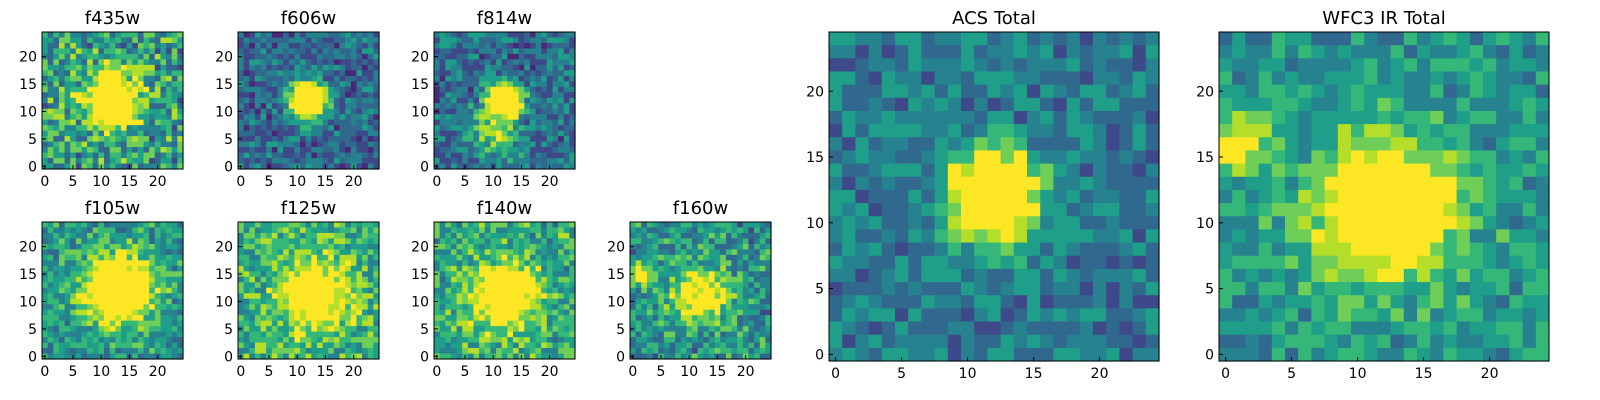  I want to click on heatmap-f125w, so click(309, 291).